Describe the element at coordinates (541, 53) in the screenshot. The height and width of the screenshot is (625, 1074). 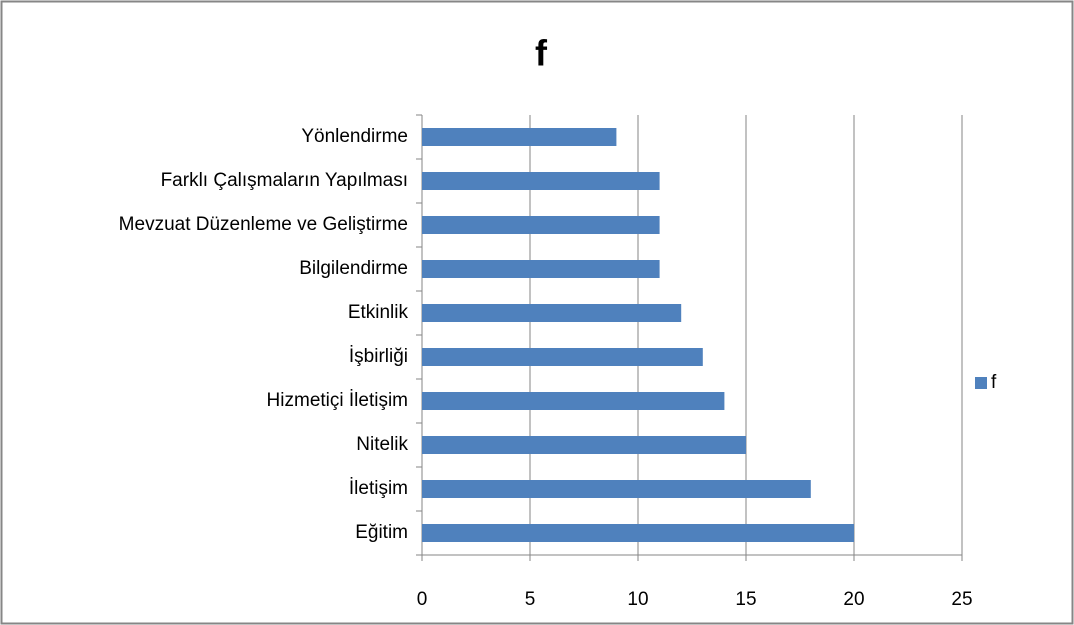
I see `chart-title: f` at that location.